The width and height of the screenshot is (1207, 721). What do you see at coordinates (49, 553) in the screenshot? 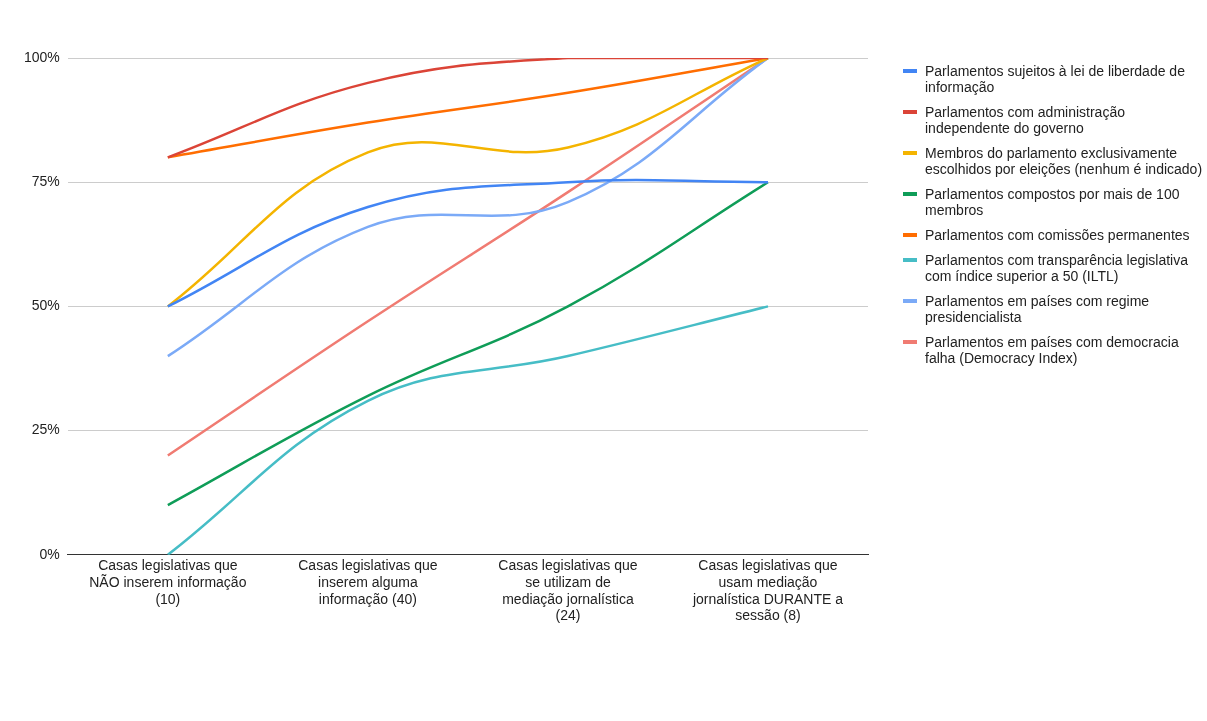
I see `y-tick-label: 0%` at bounding box center [49, 553].